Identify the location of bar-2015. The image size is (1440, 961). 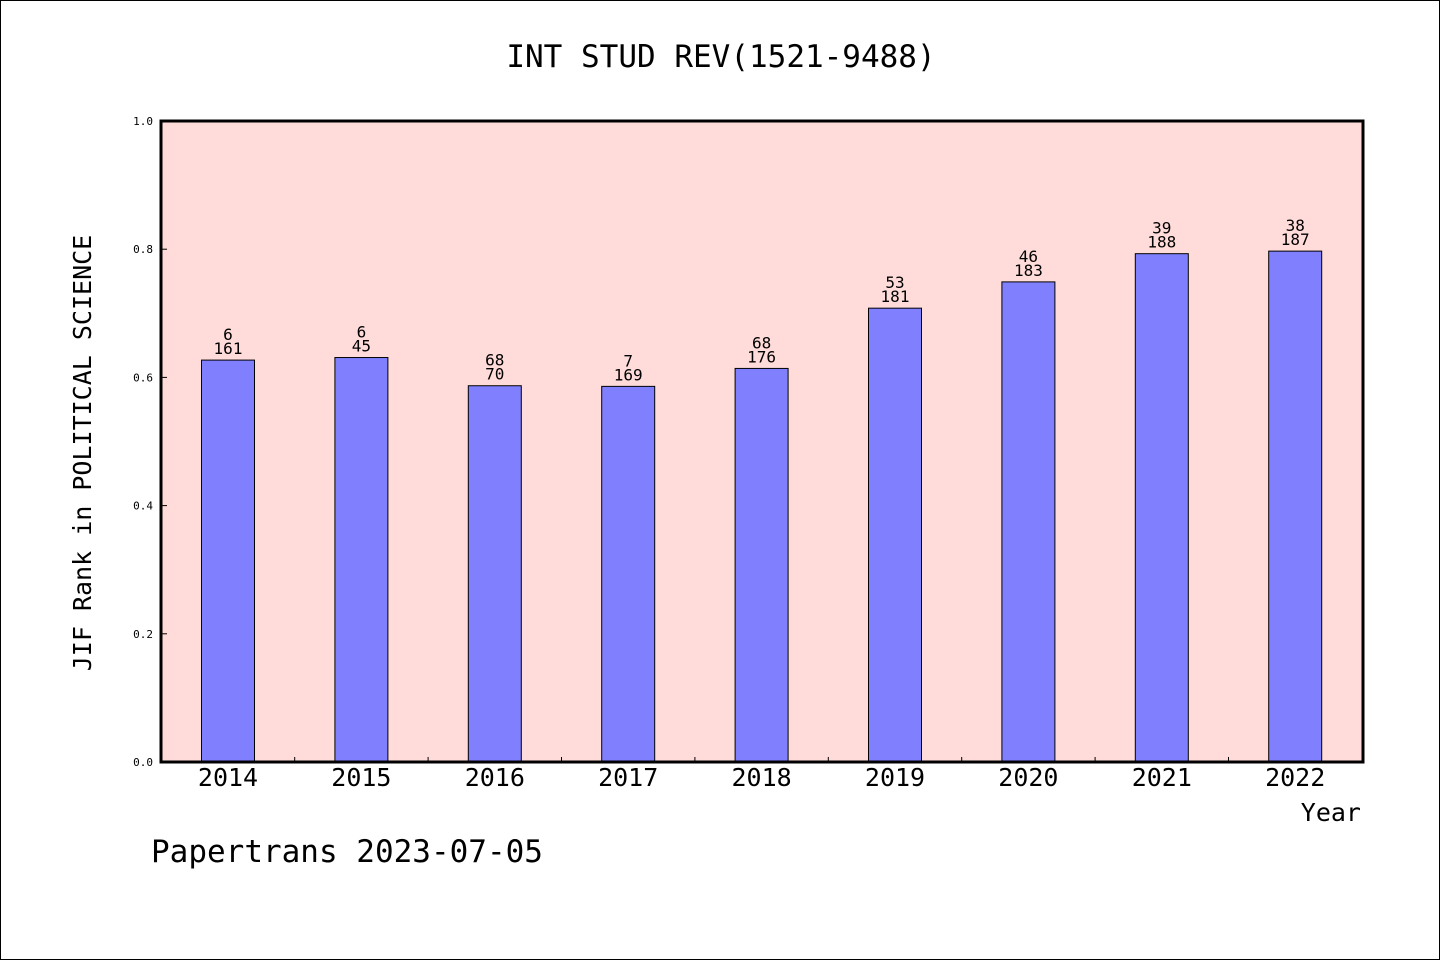
(361, 560).